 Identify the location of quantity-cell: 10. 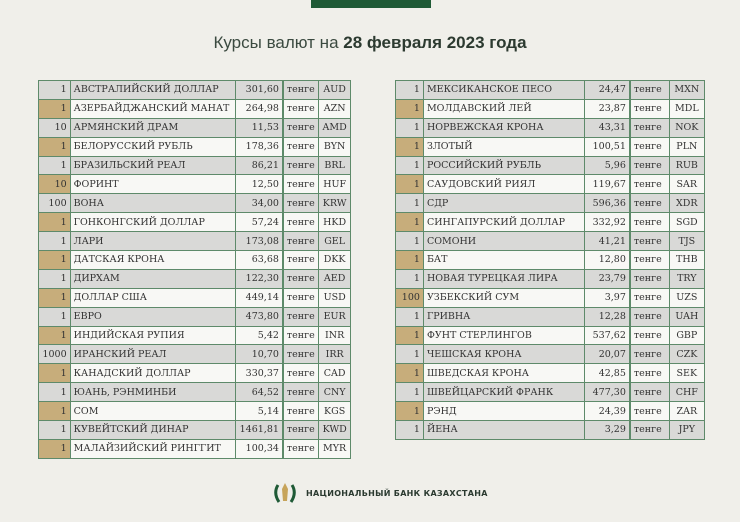
(54, 127).